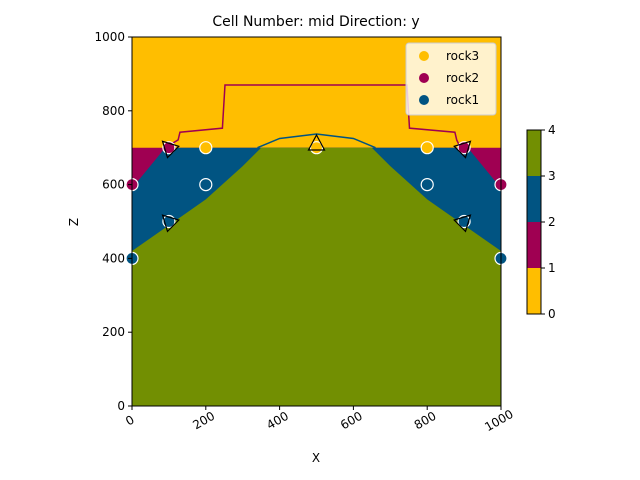  What do you see at coordinates (313, 116) in the screenshot?
I see `contour-line` at bounding box center [313, 116].